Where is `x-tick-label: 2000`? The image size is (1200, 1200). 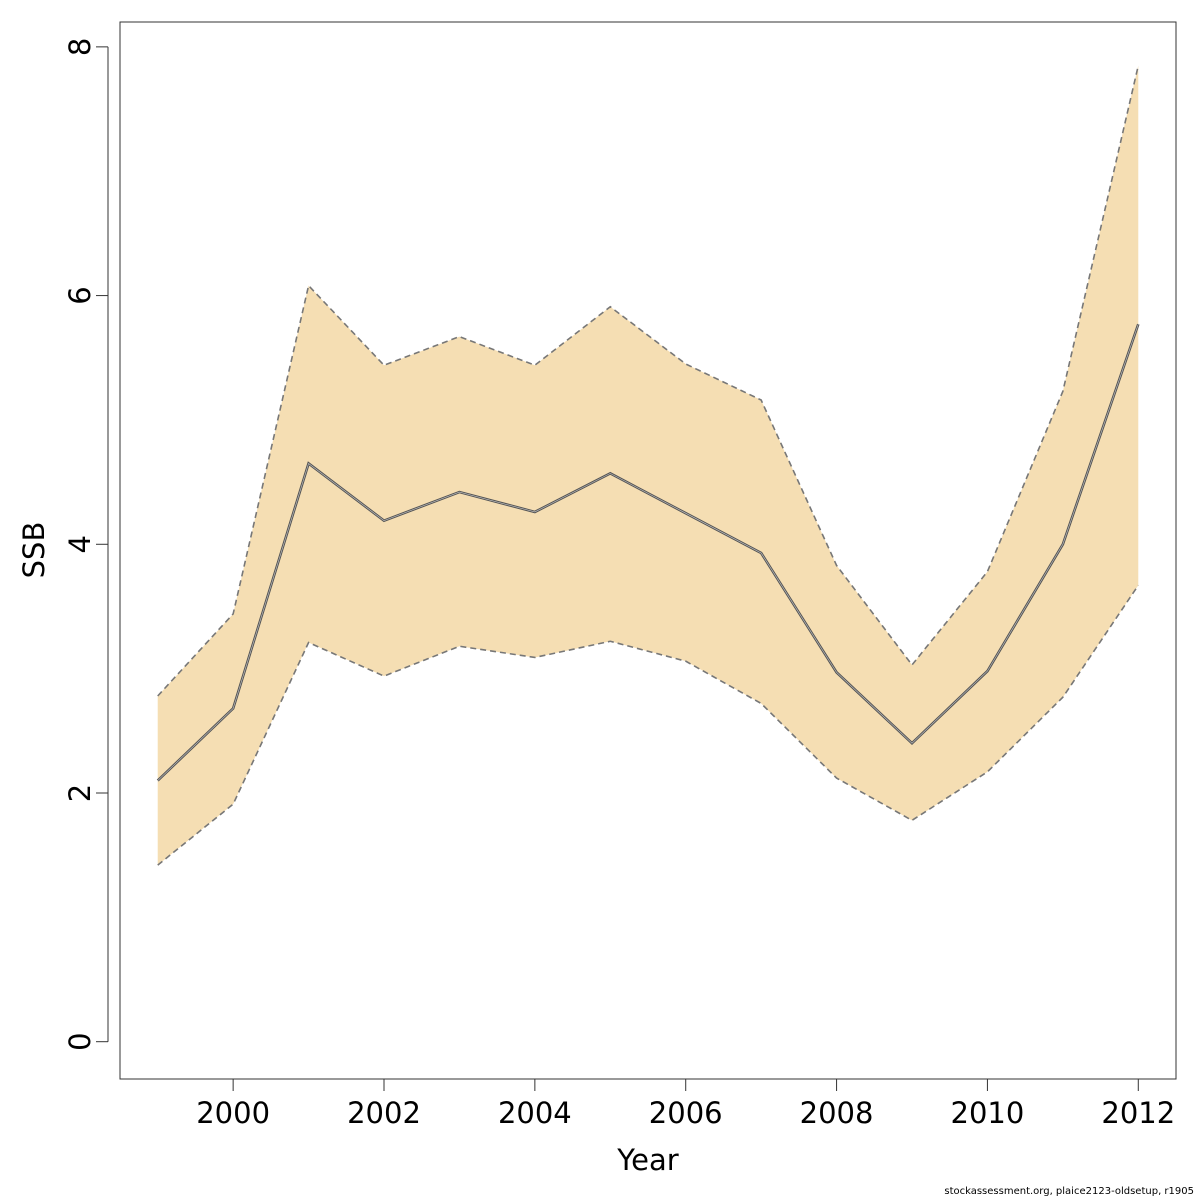
x-tick-label: 2000 is located at coordinates (233, 1113).